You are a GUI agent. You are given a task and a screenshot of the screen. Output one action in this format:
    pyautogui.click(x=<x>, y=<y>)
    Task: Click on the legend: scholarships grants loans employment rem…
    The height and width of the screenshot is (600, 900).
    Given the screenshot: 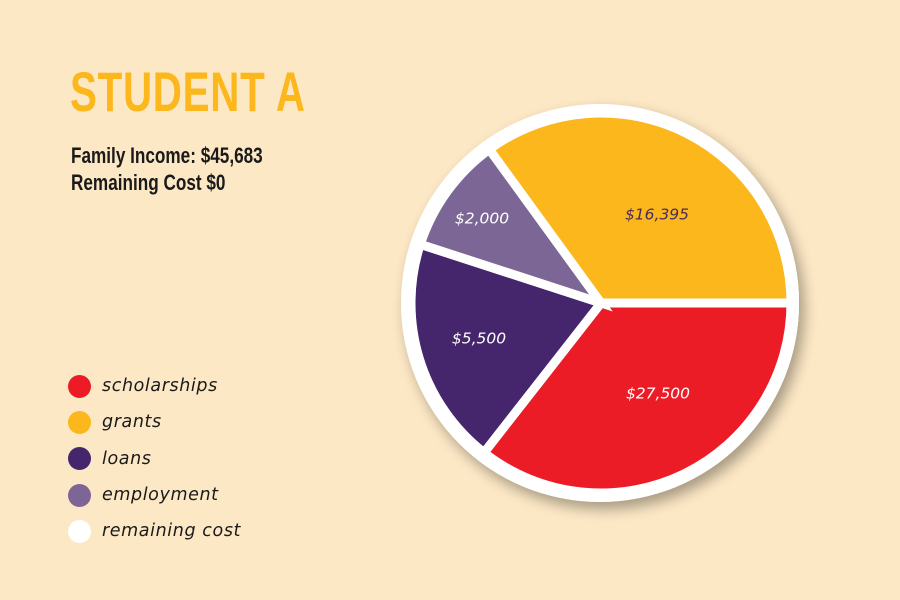 What is the action you would take?
    pyautogui.click(x=154, y=458)
    